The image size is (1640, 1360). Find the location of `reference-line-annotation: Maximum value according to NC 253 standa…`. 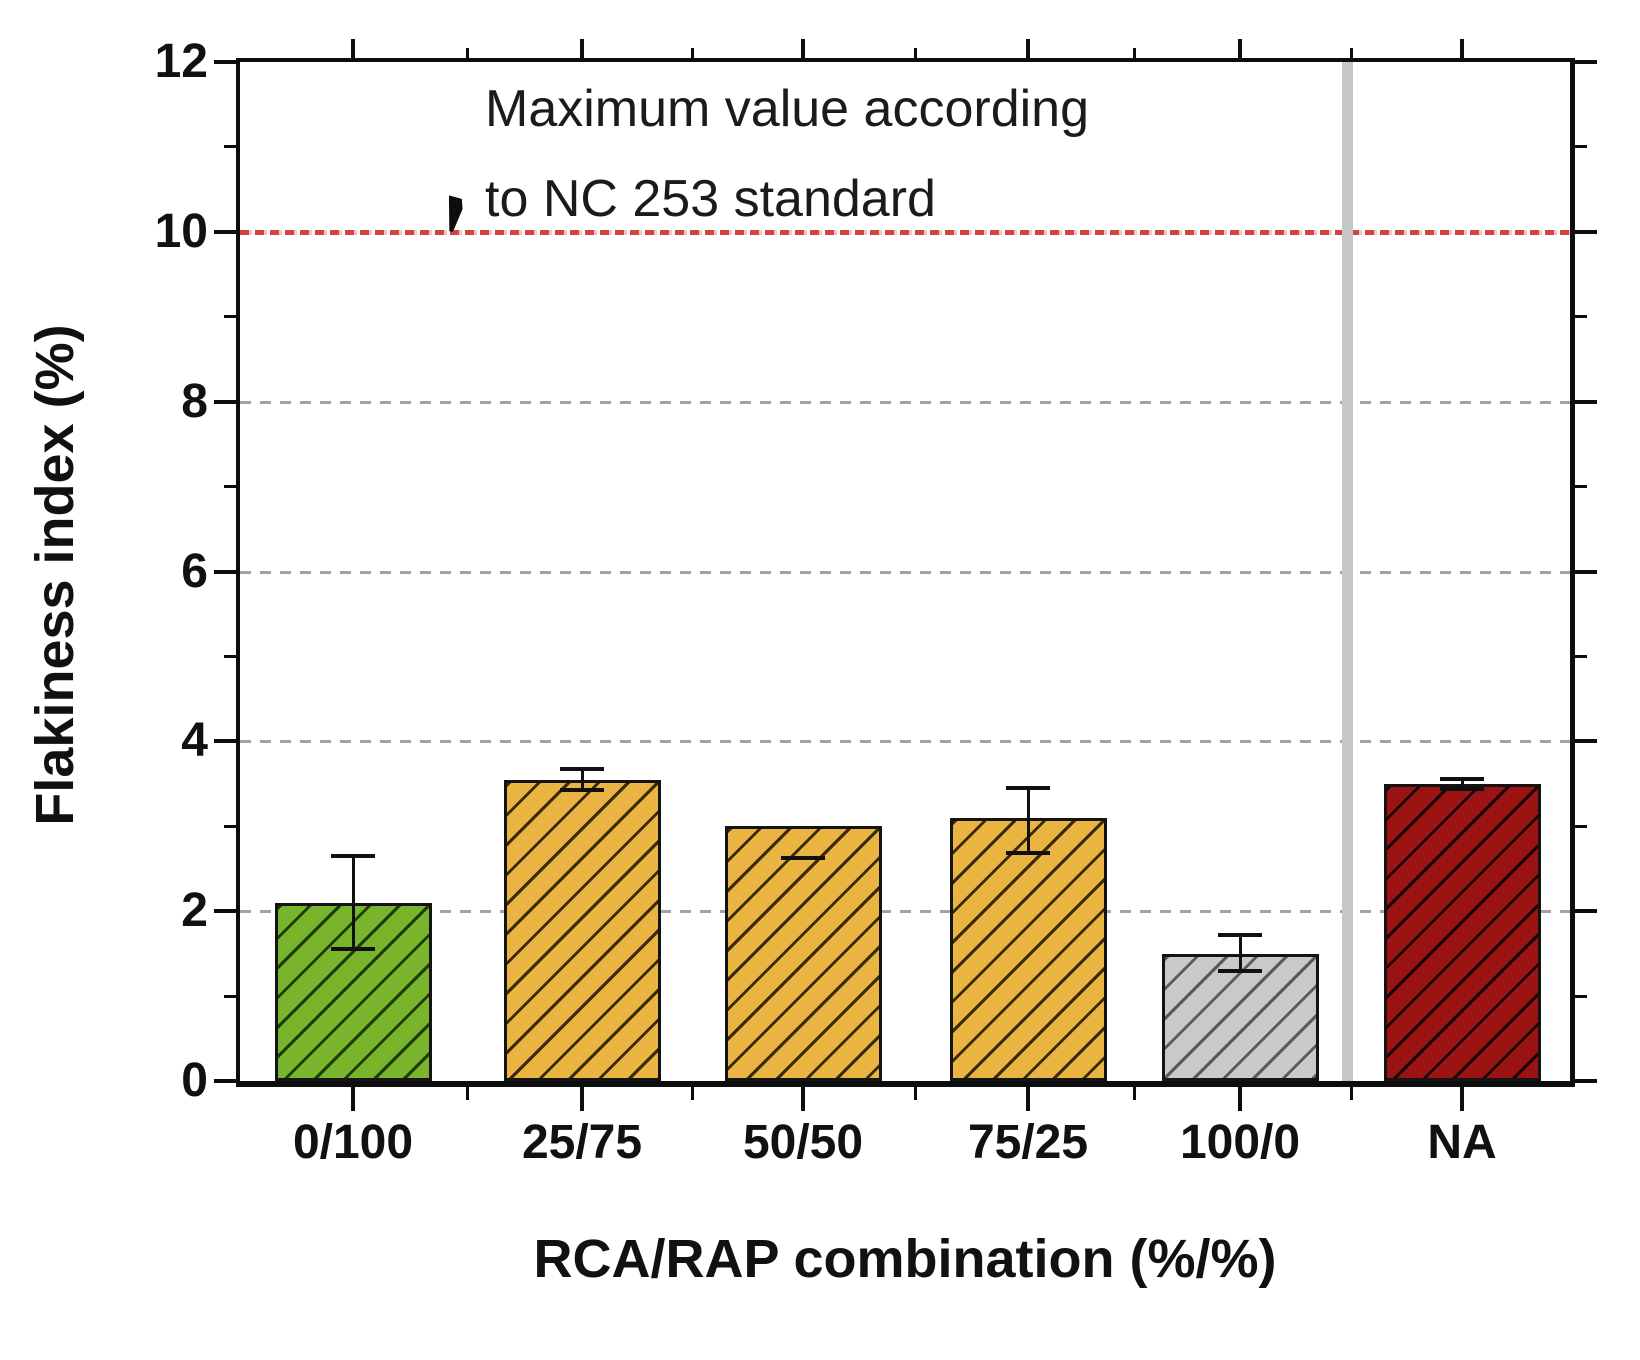

reference-line-annotation: Maximum value according to NC 253 standa… is located at coordinates (787, 154).